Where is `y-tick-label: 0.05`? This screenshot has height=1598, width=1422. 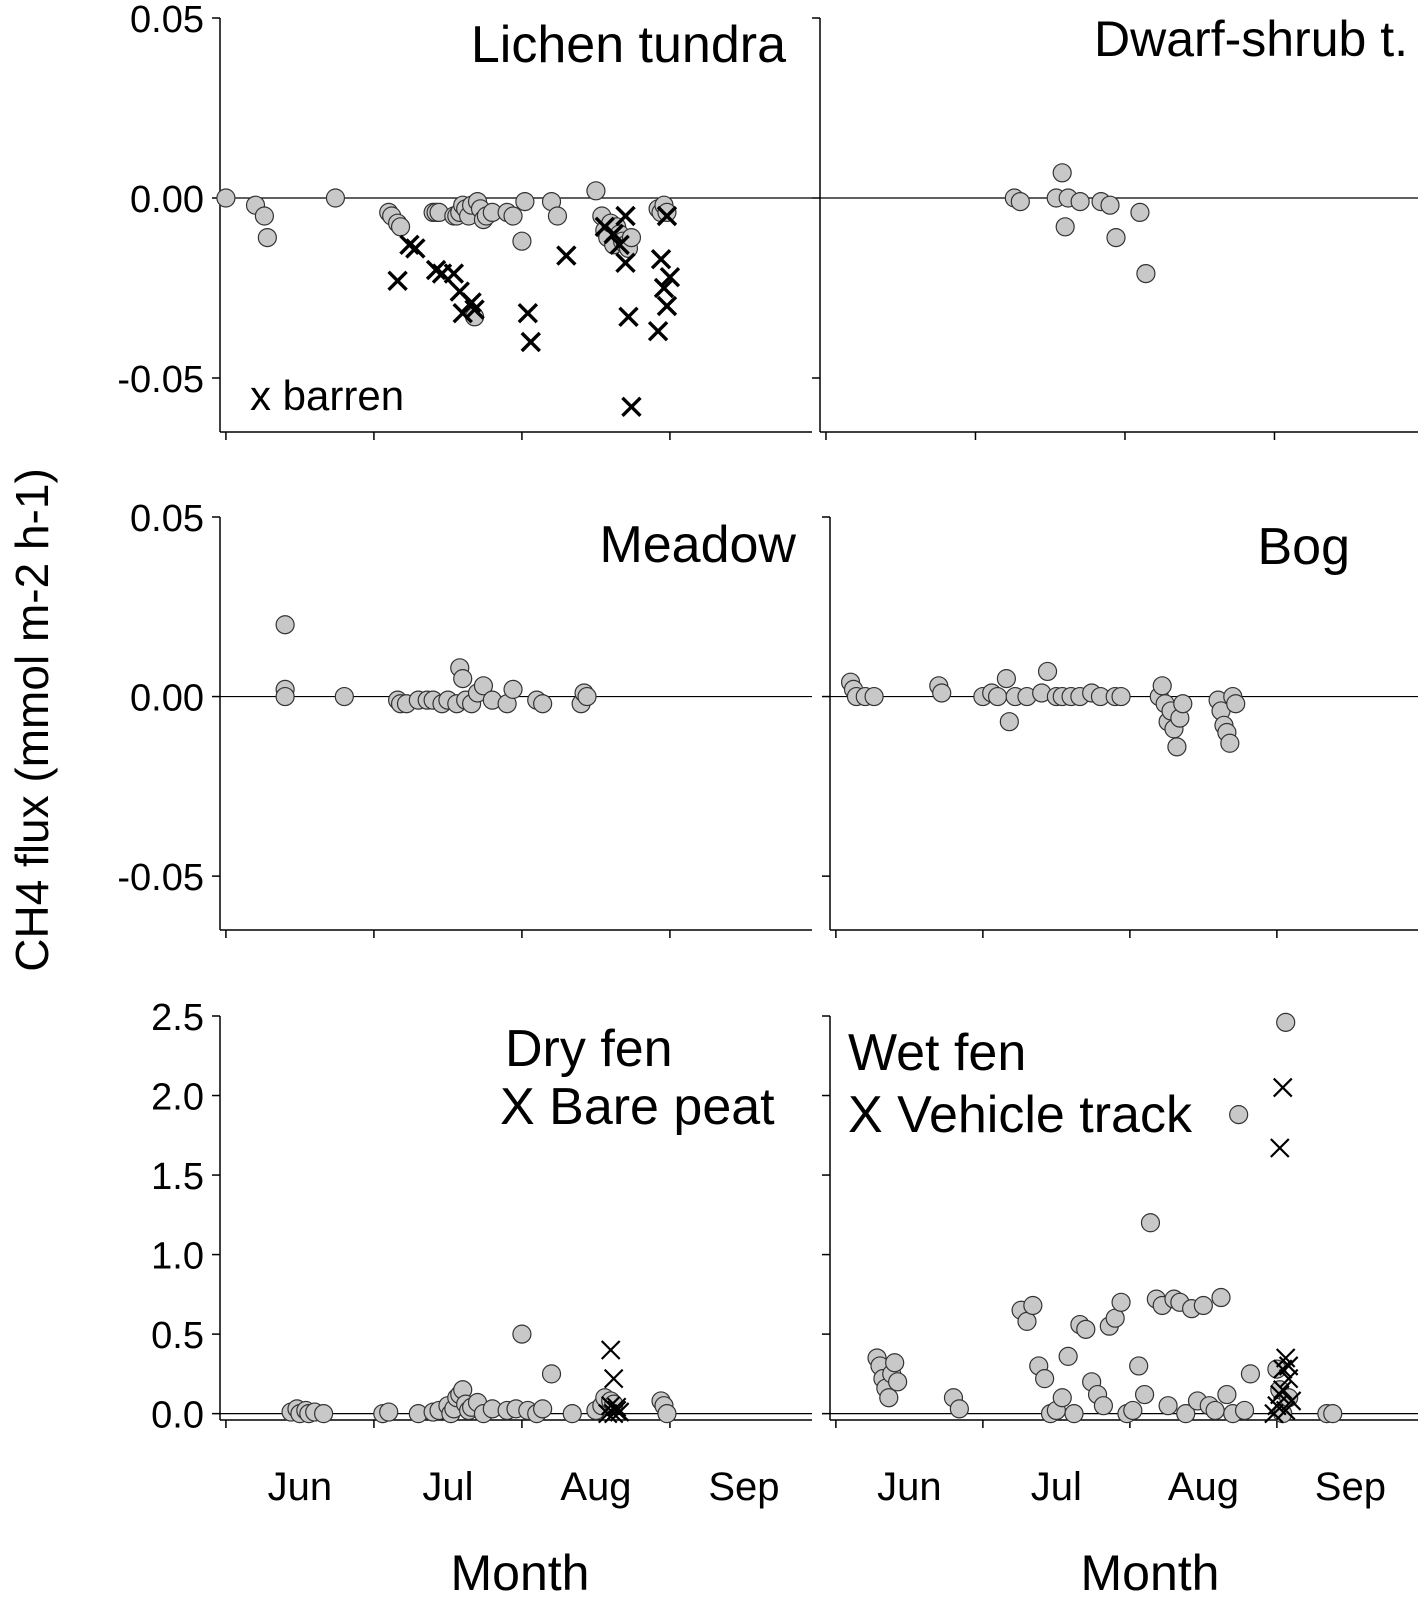 y-tick-label: 0.05 is located at coordinates (167, 20).